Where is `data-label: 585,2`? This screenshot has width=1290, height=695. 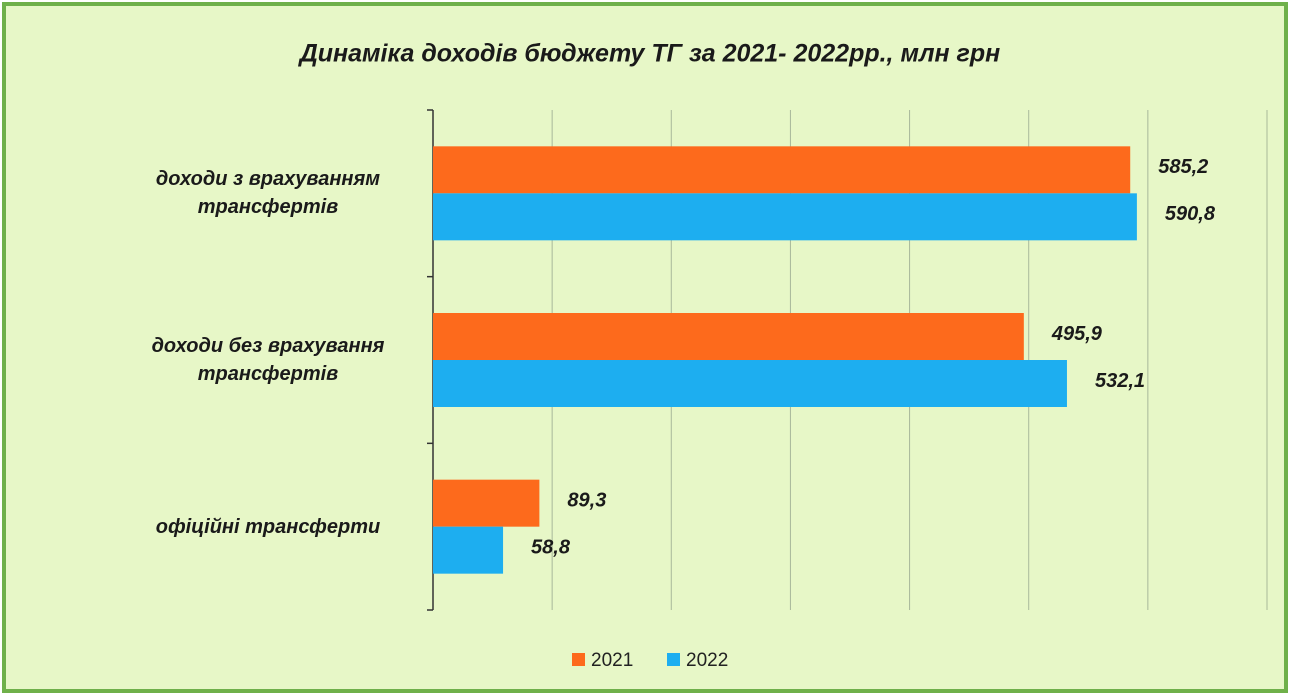
data-label: 585,2 is located at coordinates (1183, 167).